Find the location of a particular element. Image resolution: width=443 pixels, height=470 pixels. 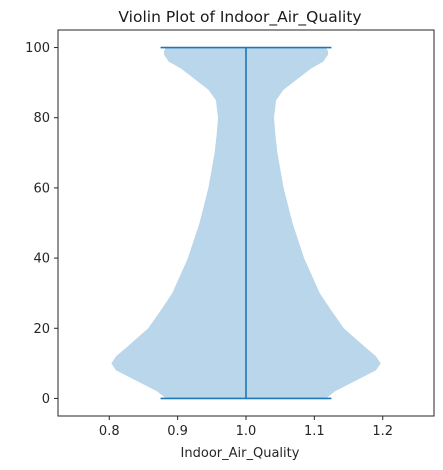

y-tick-label: 40 is located at coordinates (41, 259).